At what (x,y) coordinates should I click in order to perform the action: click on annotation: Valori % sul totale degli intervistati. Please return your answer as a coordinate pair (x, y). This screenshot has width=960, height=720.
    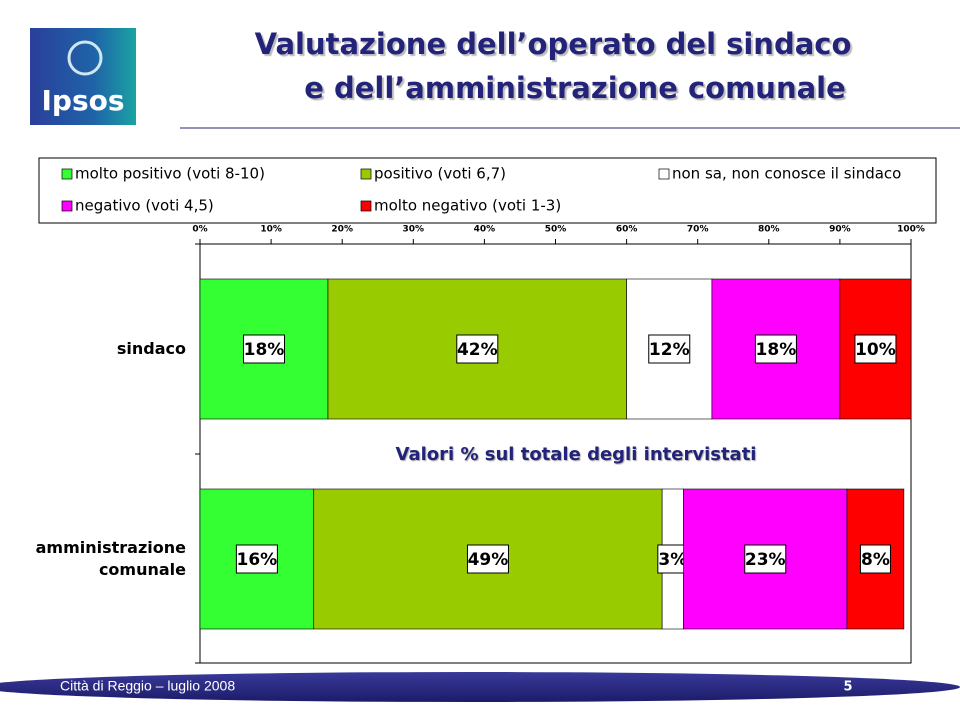
    Looking at the image, I should click on (576, 454).